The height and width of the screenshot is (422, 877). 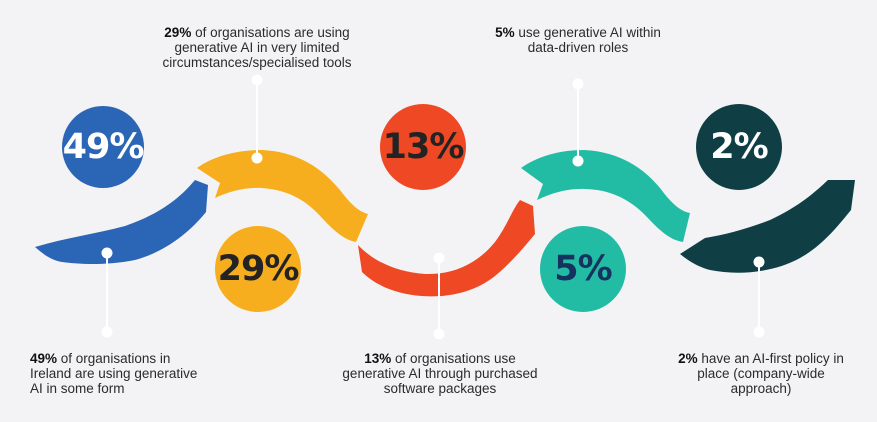 I want to click on stat-label-bold: 49%, so click(x=44, y=358).